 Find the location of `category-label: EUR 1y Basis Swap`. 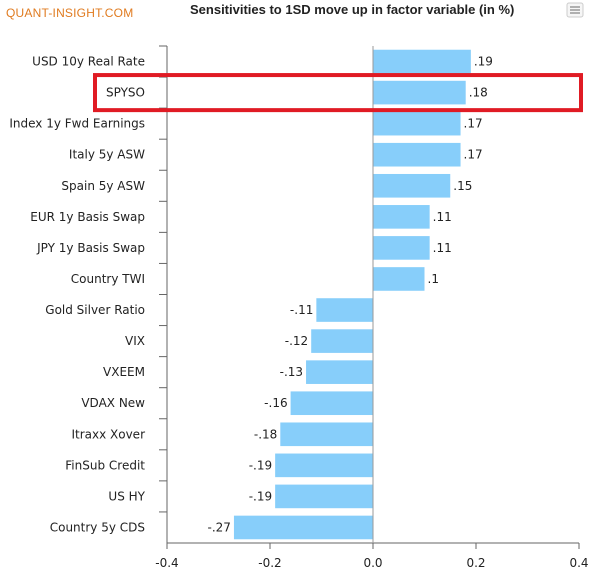

category-label: EUR 1y Basis Swap is located at coordinates (87, 217).